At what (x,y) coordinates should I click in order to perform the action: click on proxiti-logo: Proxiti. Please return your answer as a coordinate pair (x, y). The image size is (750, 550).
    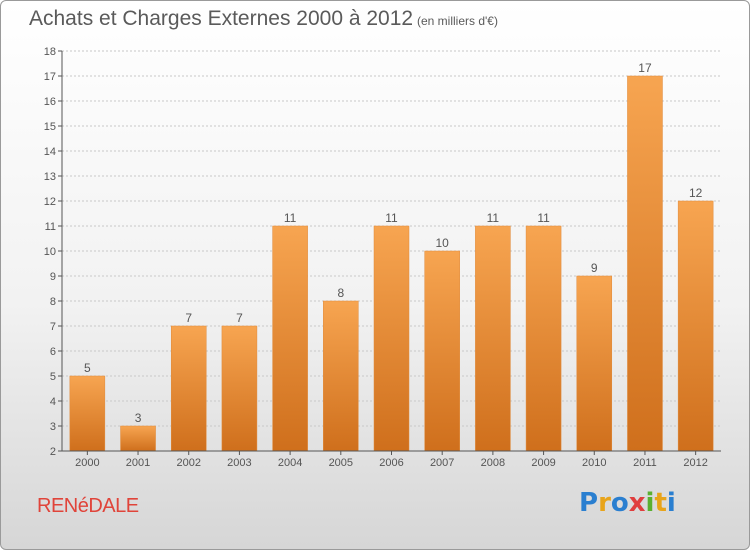
    Looking at the image, I should click on (627, 503).